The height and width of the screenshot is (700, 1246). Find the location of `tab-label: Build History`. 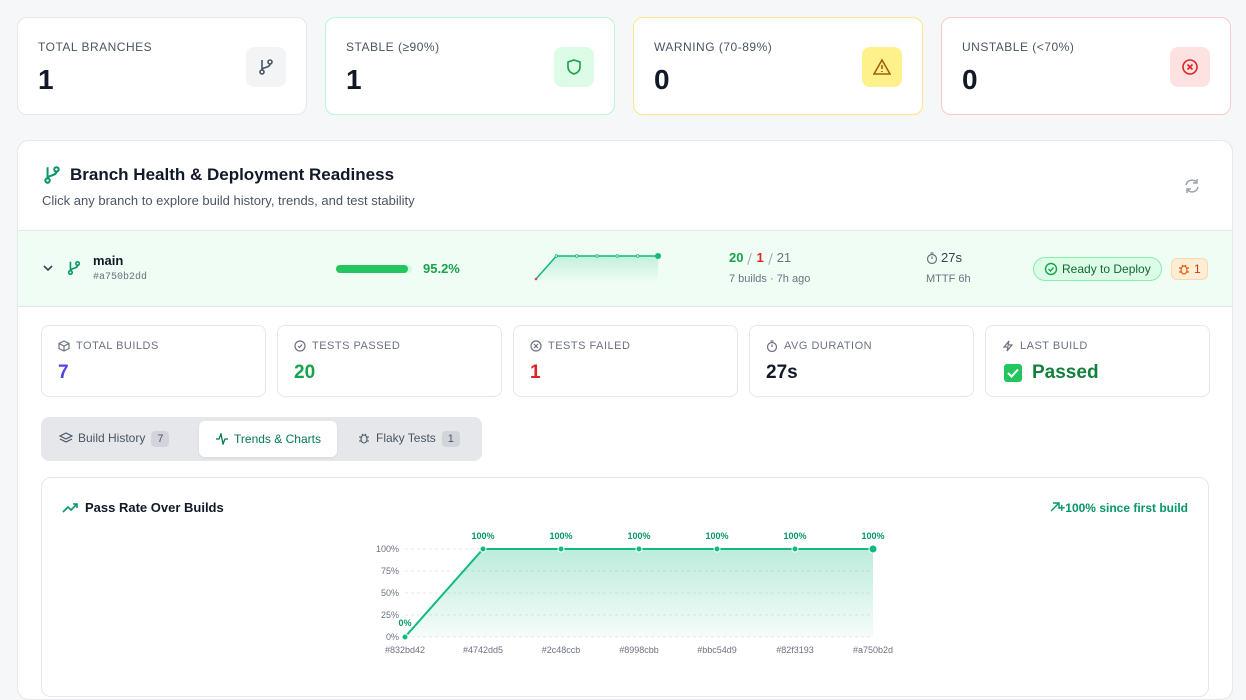

tab-label: Build History is located at coordinates (112, 438).